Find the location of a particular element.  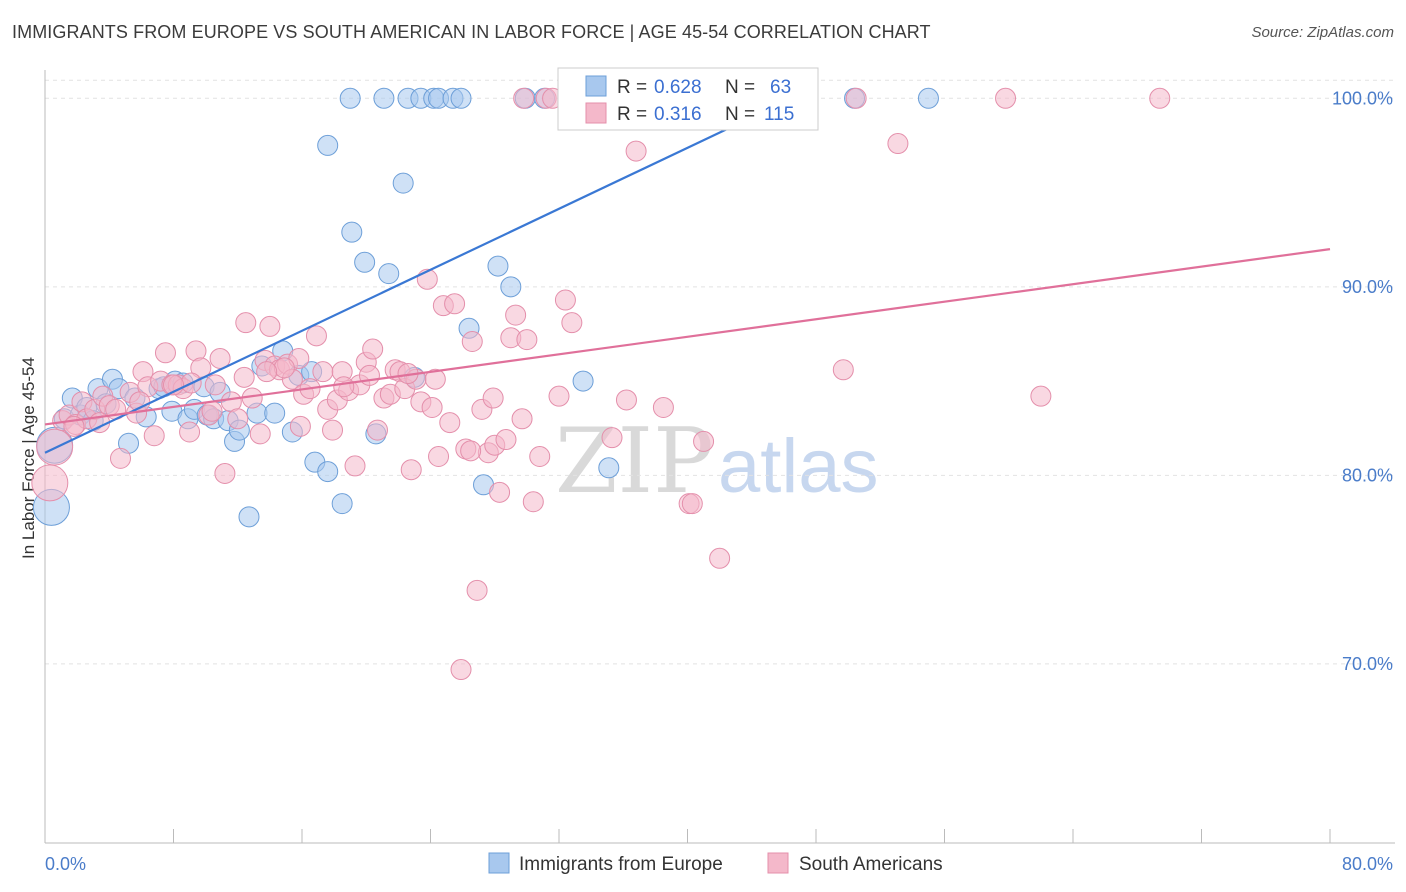

y-tick-label-90: 90.0% is located at coordinates (1367, 287).